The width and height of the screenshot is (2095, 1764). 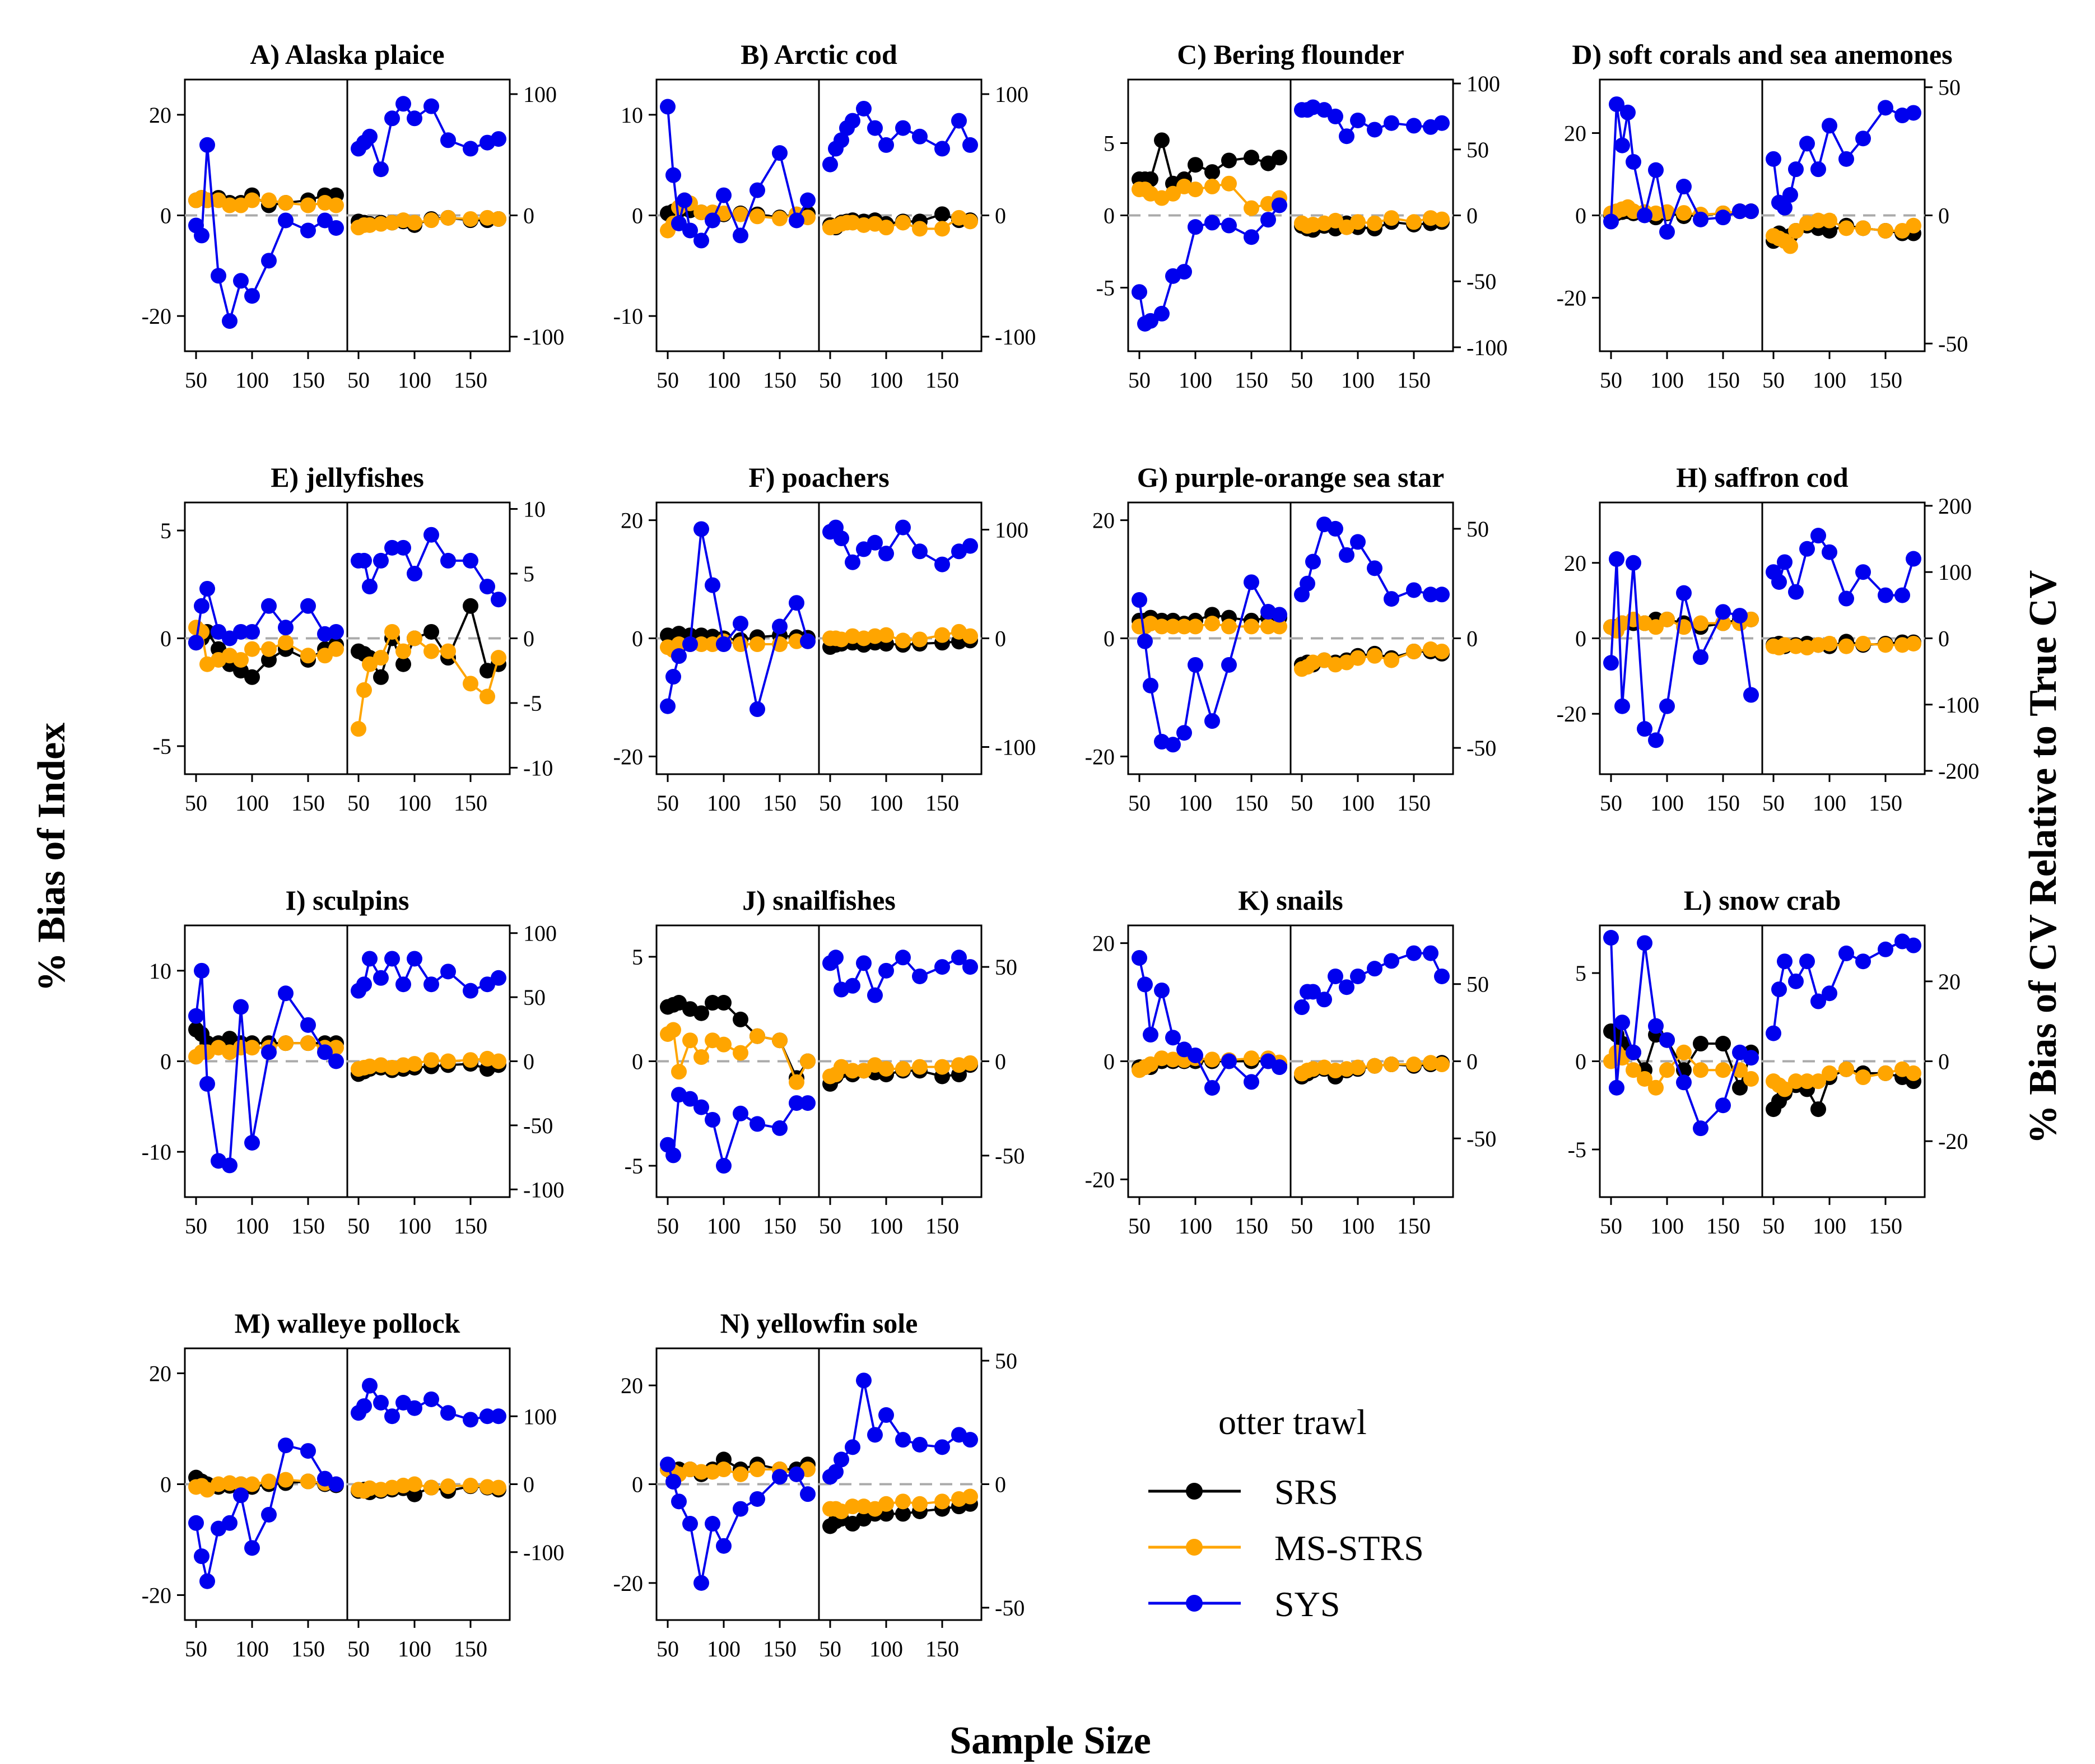 What do you see at coordinates (347, 900) in the screenshot?
I see `panel-title: I) sculpins` at bounding box center [347, 900].